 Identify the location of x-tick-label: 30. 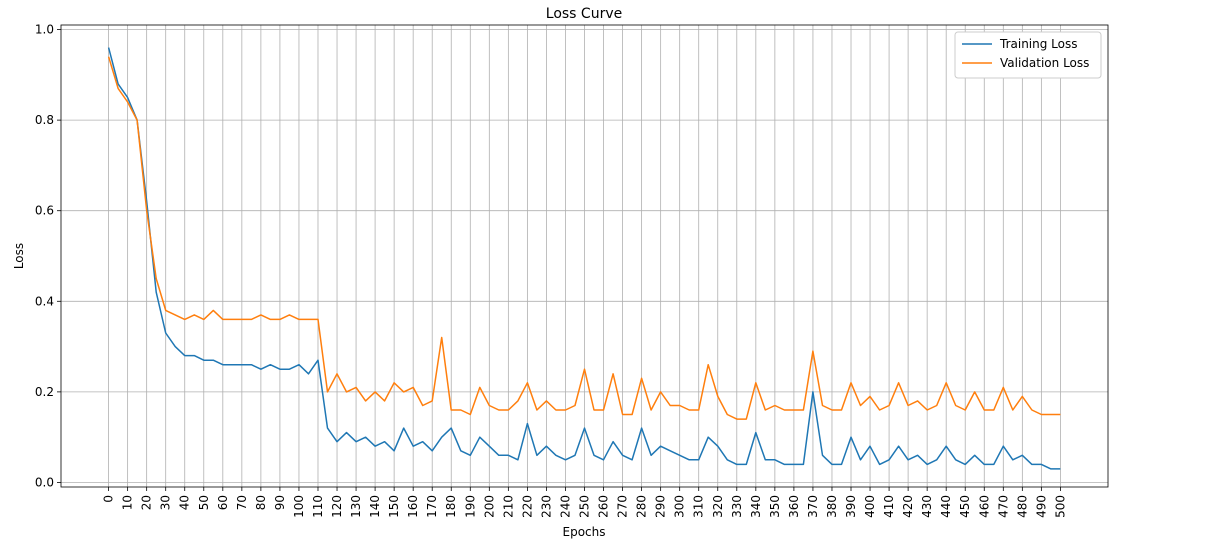
(166, 502).